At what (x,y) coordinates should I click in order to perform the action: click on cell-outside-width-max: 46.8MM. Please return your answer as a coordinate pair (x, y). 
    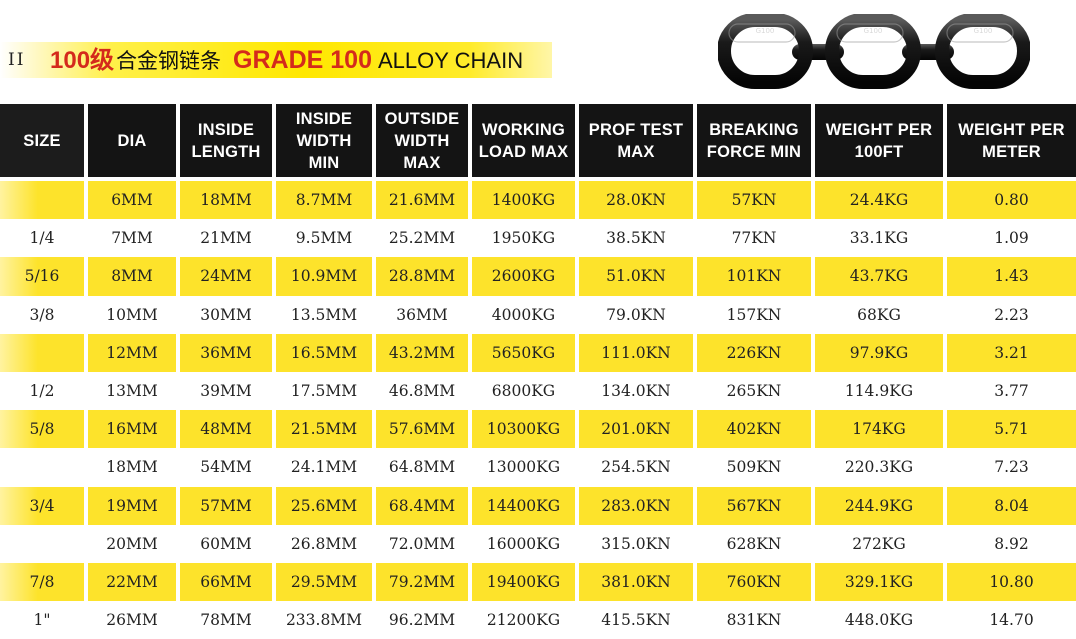
    Looking at the image, I should click on (421, 391).